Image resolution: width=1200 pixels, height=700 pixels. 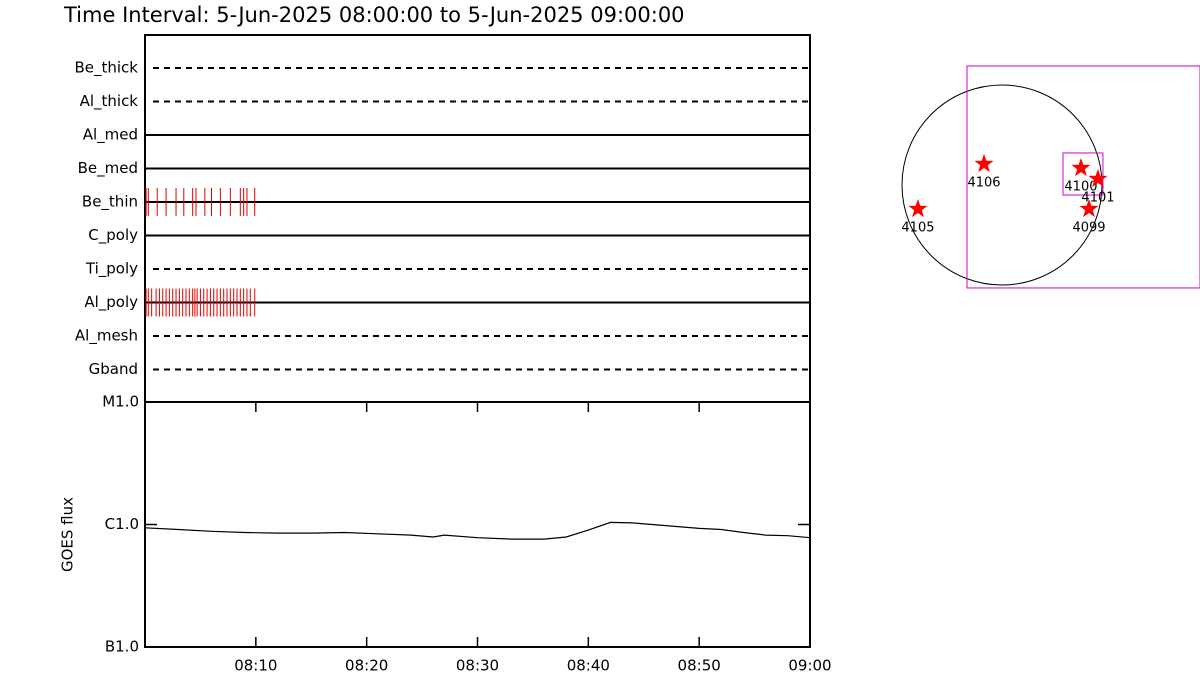 What do you see at coordinates (1080, 186) in the screenshot?
I see `region-label: 4100` at bounding box center [1080, 186].